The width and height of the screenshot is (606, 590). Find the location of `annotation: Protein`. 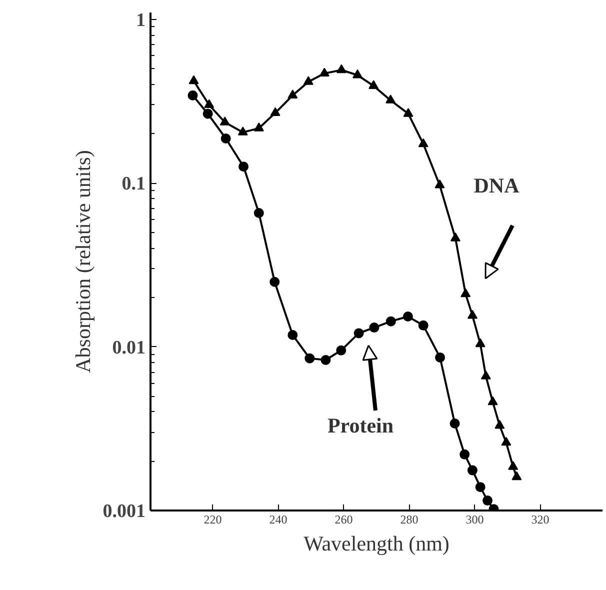

annotation: Protein is located at coordinates (360, 426).